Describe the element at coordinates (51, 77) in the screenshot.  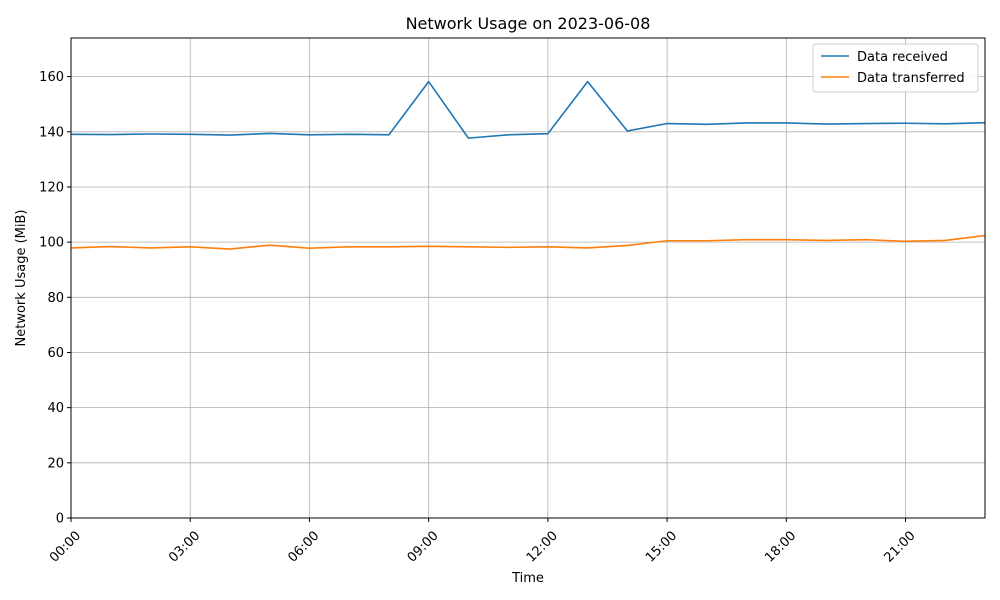
I see `y-tick-label: 160` at that location.